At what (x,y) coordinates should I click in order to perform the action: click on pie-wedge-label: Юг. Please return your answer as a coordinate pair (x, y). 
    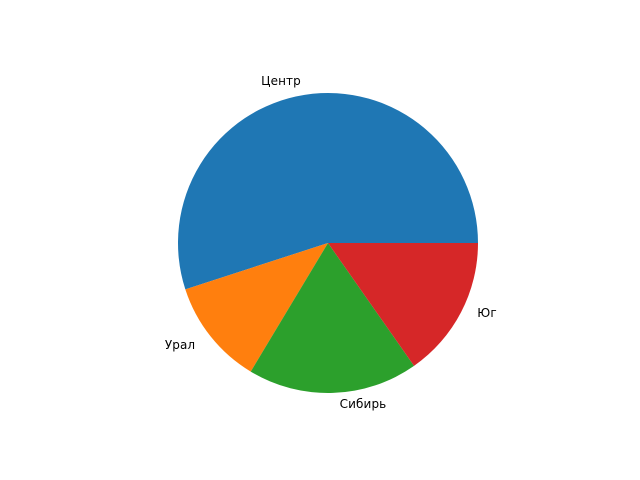
    Looking at the image, I should click on (487, 313).